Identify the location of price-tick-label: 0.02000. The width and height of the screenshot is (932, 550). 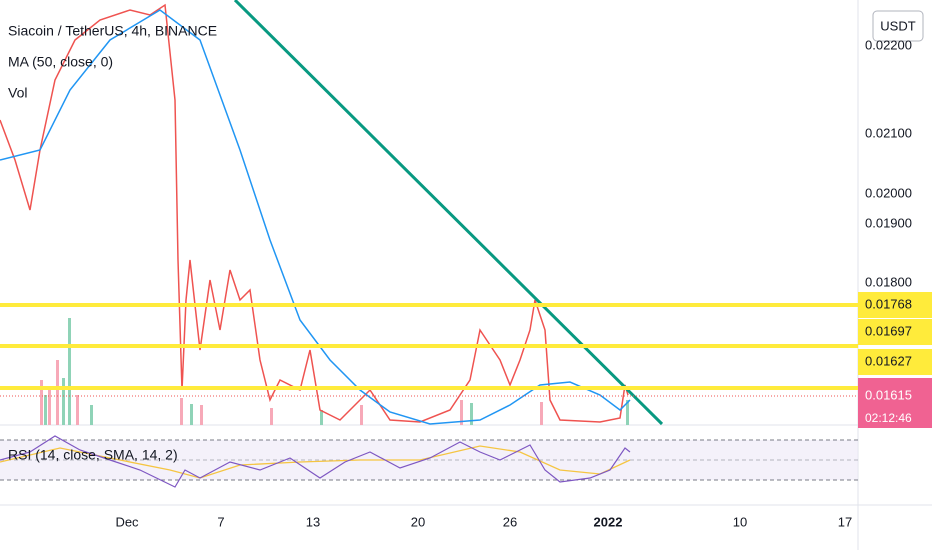
(888, 192).